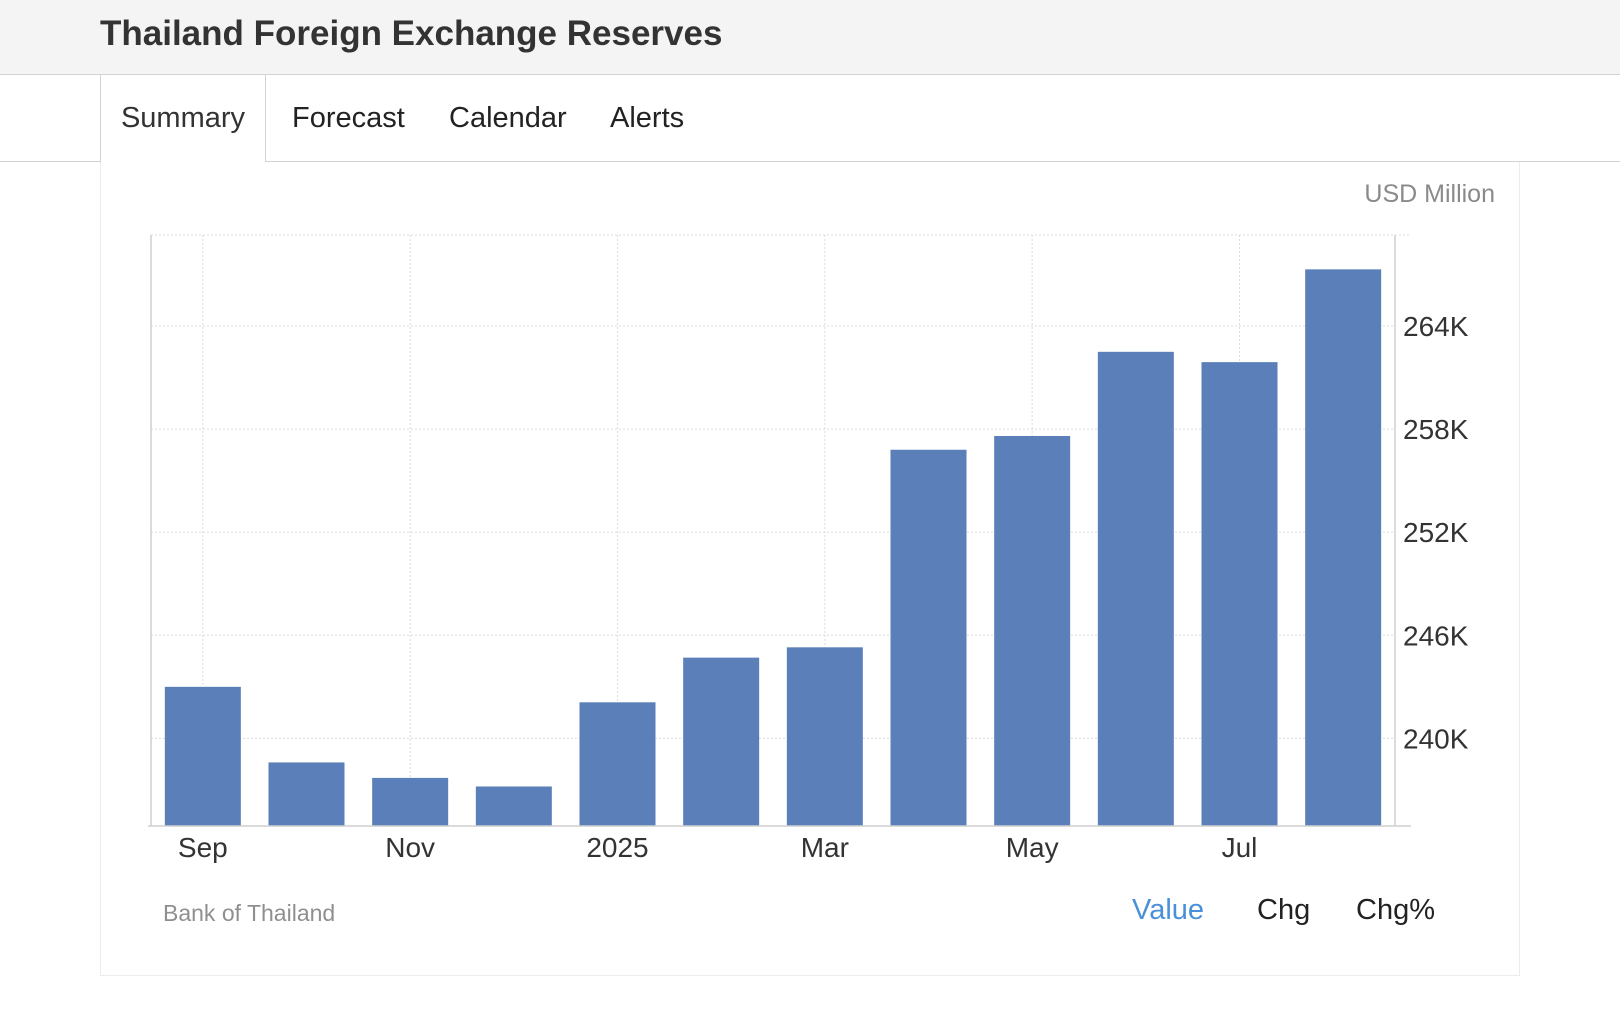  Describe the element at coordinates (928, 637) in the screenshot. I see `bar-apr` at that location.